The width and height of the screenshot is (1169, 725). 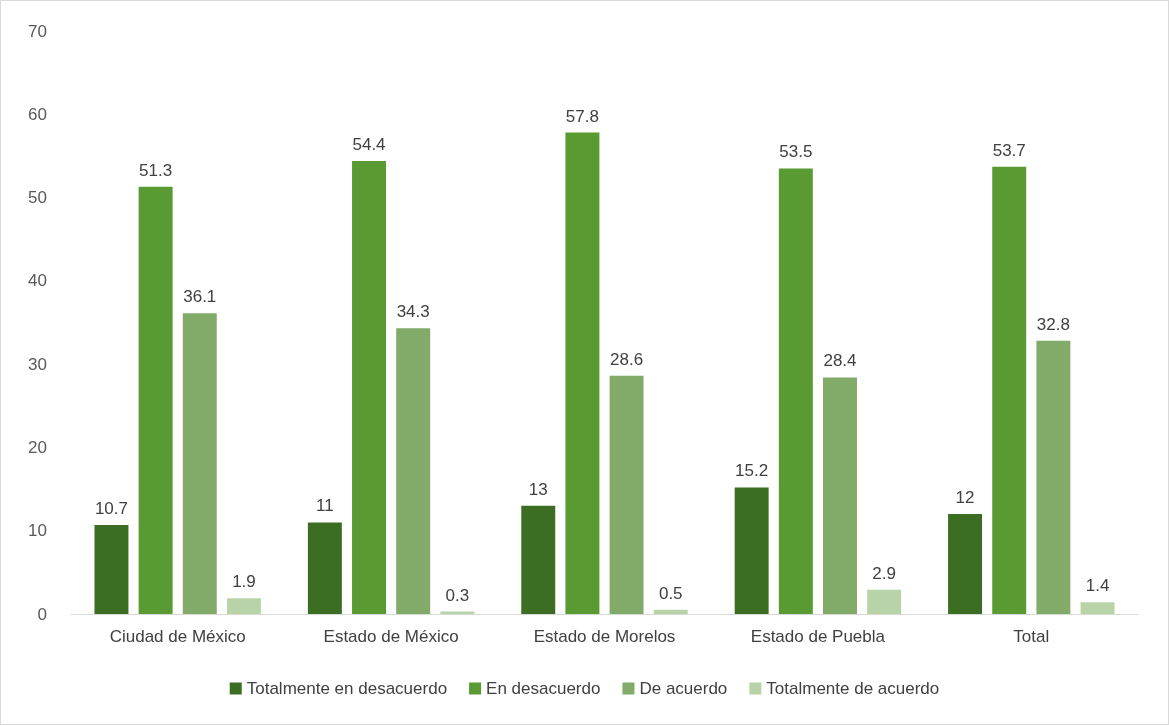 I want to click on data-label: 15.2, so click(x=752, y=471).